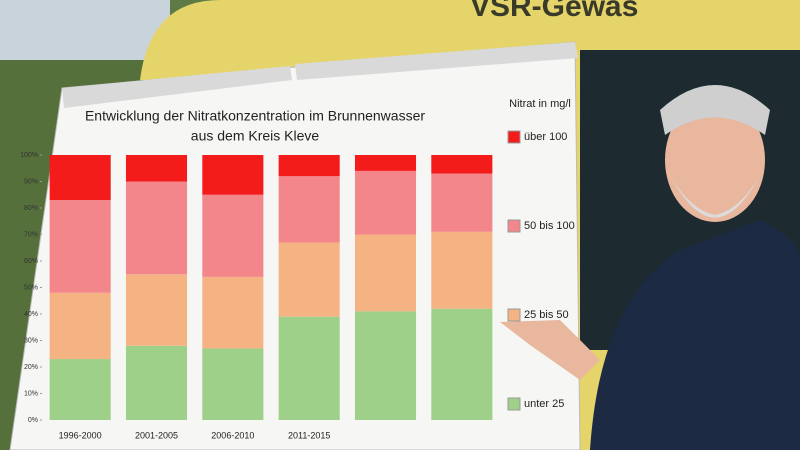 This screenshot has width=800, height=450. Describe the element at coordinates (31, 340) in the screenshot. I see `y-tick-label: 30%` at that location.